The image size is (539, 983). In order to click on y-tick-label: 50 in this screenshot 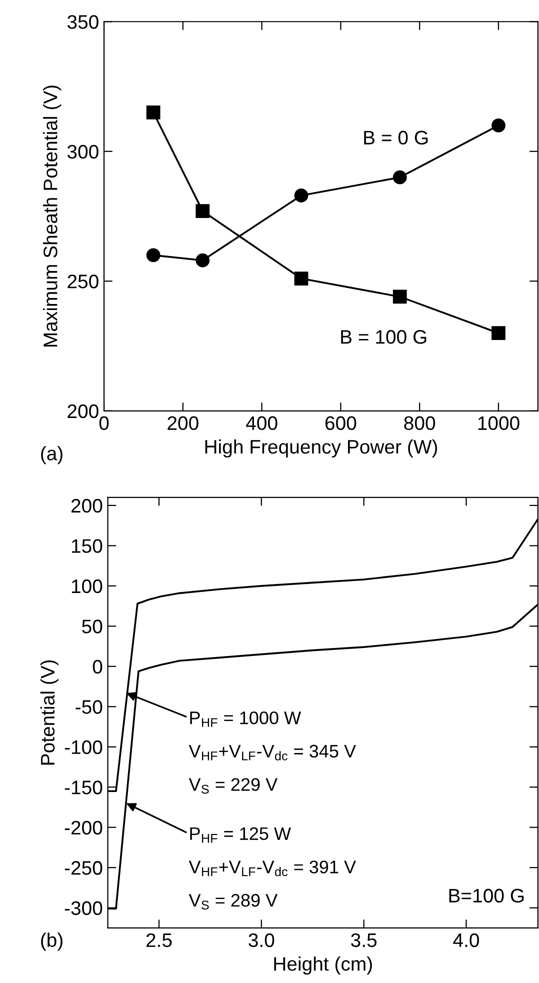, I will do `click(92, 627)`.